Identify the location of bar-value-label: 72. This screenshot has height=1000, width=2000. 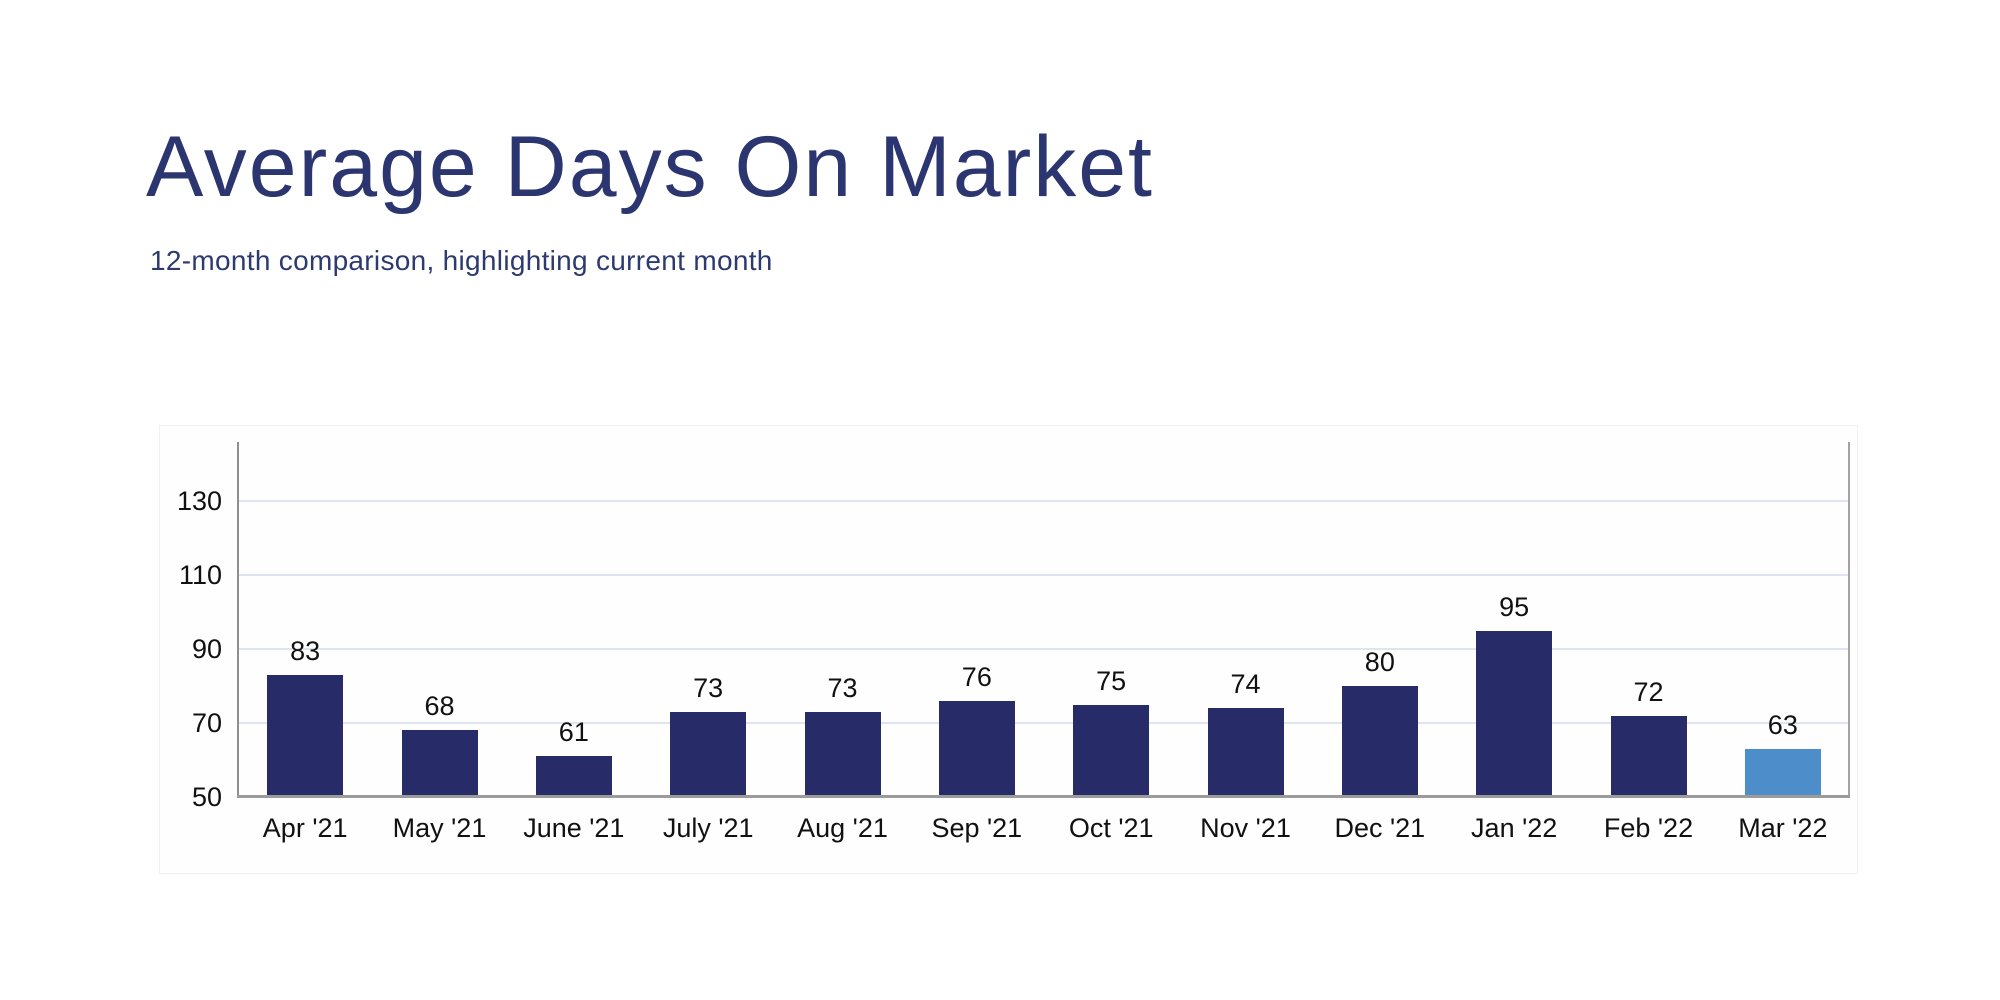
(1648, 691).